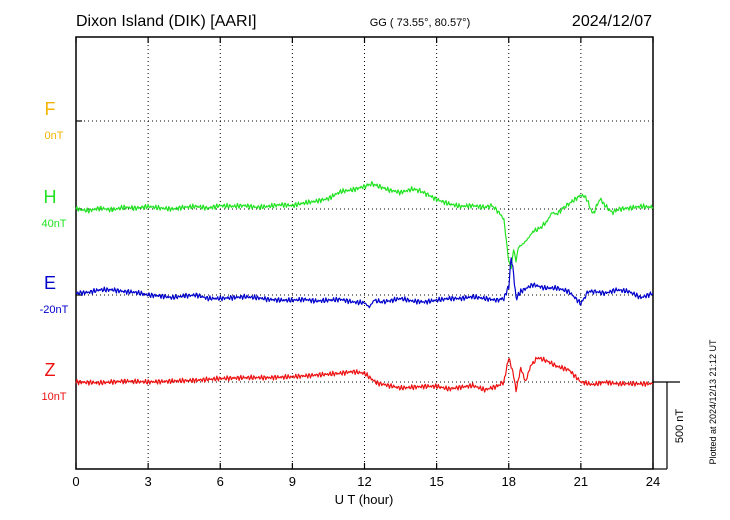  I want to click on geographic-coords: GG ( 73.55°, 80.57°), so click(420, 23).